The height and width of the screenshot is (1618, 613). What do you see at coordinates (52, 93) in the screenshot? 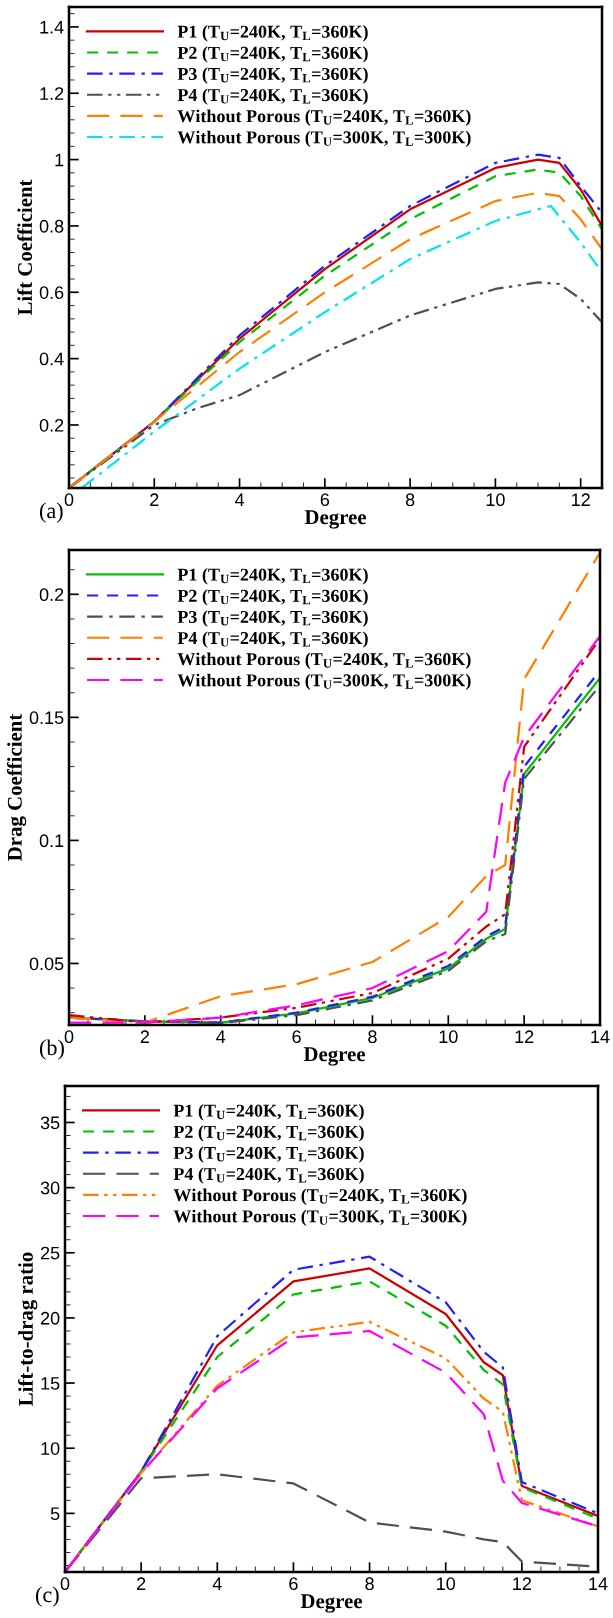
I see `y-tick-label: 1.2` at bounding box center [52, 93].